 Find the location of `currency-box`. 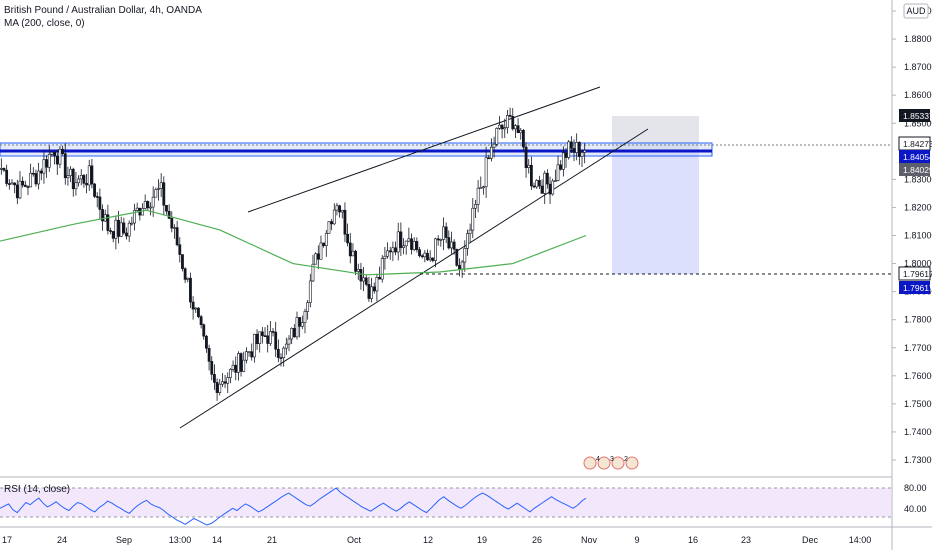

currency-box is located at coordinates (916, 11).